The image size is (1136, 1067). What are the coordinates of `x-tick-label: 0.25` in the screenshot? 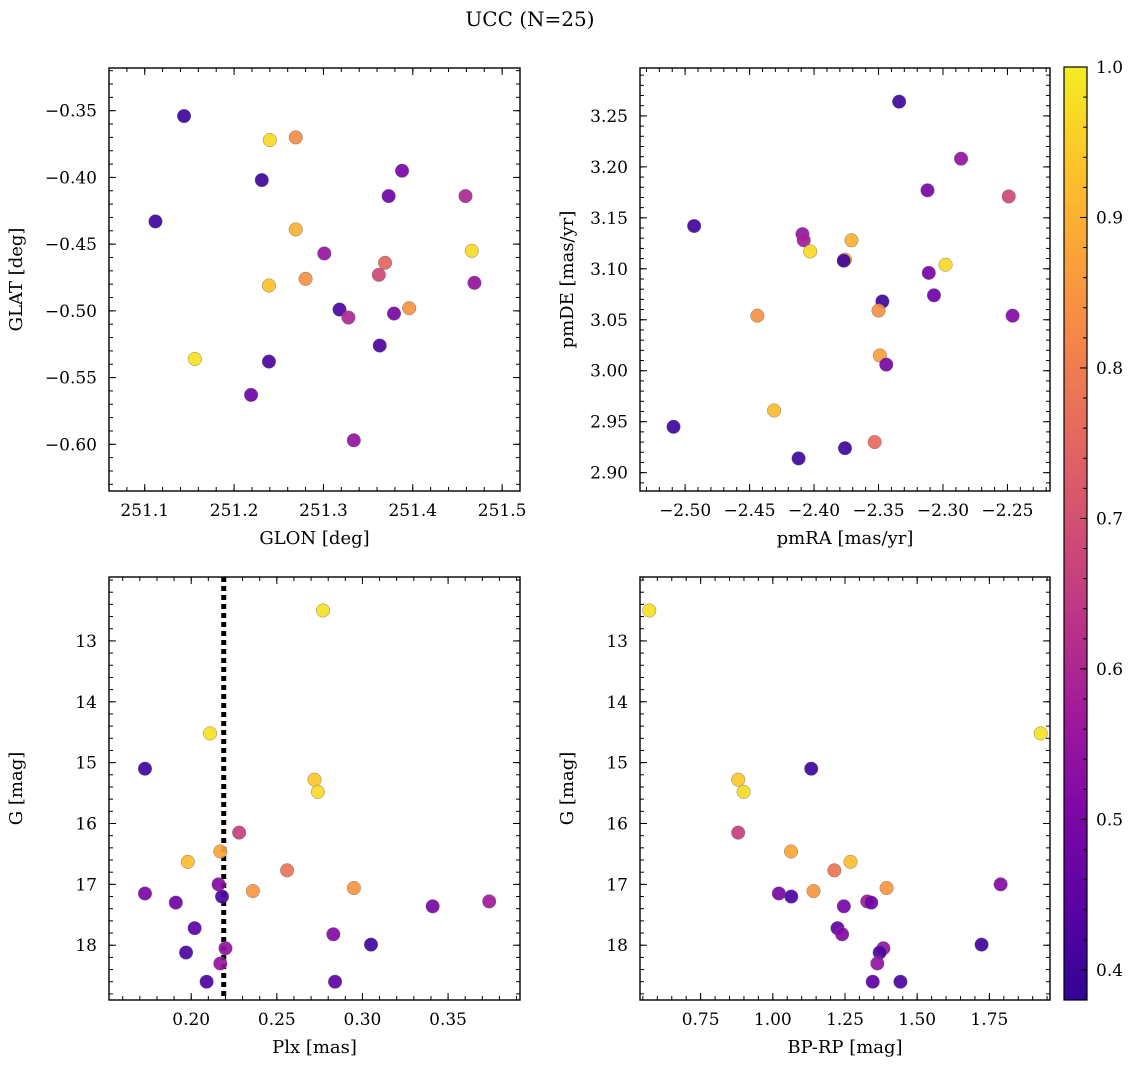 It's located at (277, 1020).